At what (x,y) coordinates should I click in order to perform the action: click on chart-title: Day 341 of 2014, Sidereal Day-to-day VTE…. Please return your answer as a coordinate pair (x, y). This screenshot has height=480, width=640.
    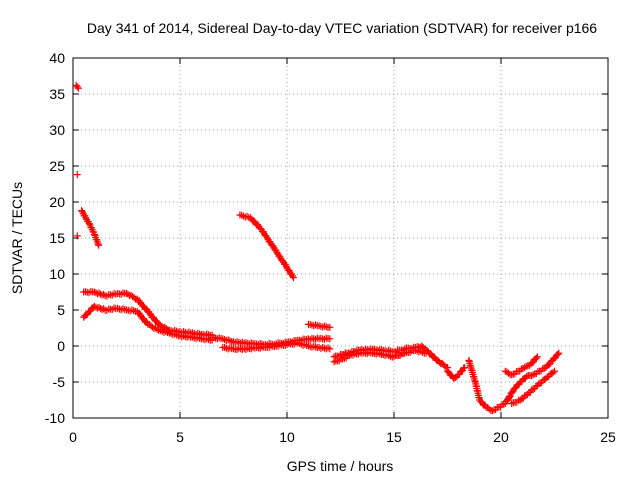
    Looking at the image, I should click on (342, 28).